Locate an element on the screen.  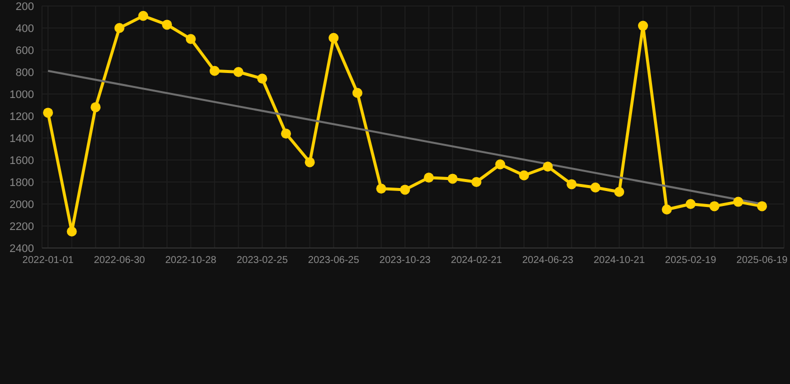
y-tick-label: 1200 is located at coordinates (22, 116).